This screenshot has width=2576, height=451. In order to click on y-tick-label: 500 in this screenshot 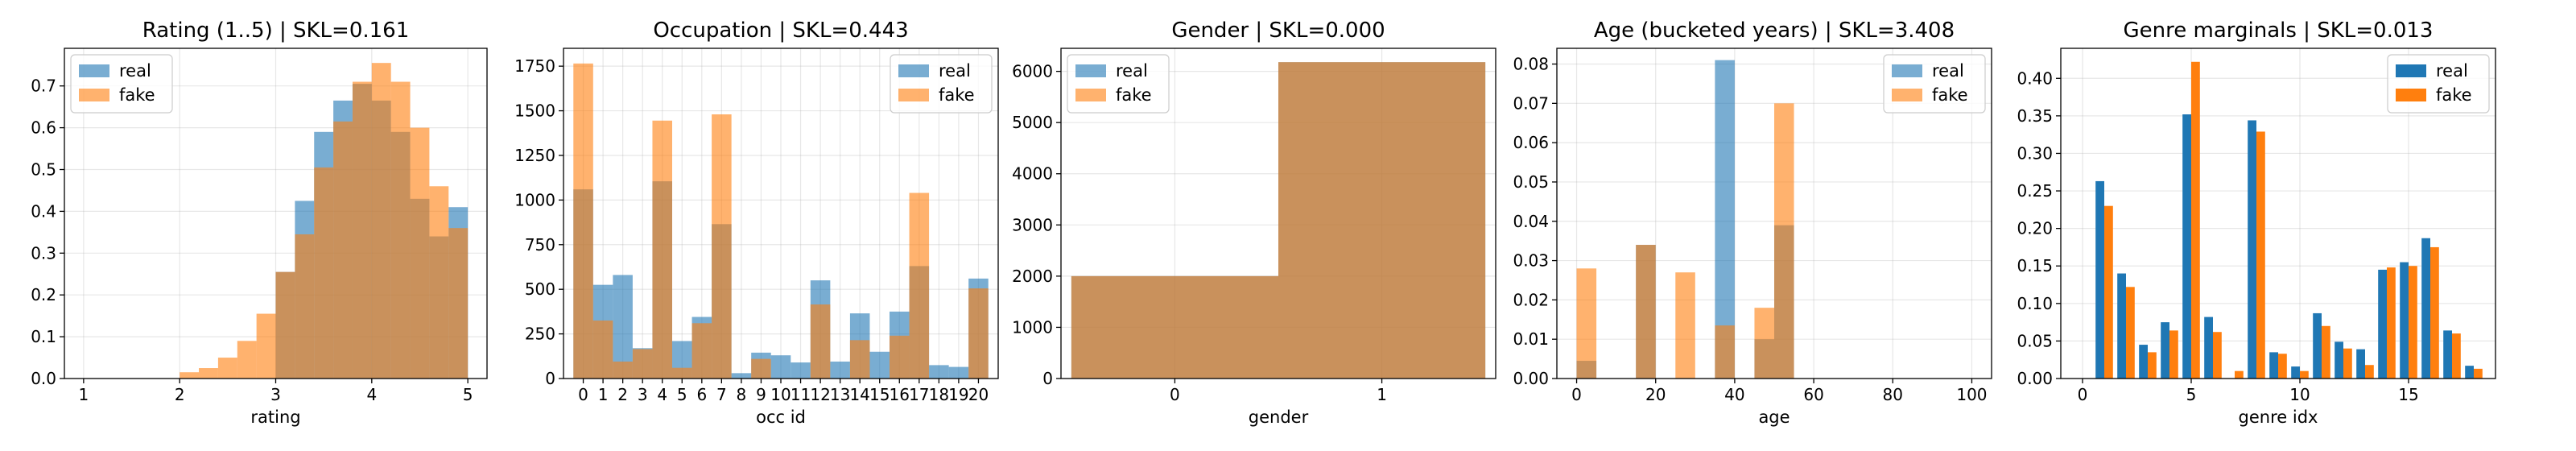, I will do `click(540, 289)`.